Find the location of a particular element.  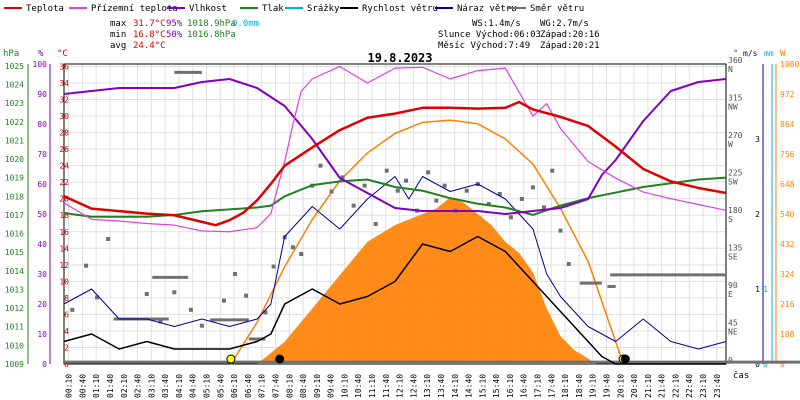

w-tick-label: 0 is located at coordinates (782, 364).